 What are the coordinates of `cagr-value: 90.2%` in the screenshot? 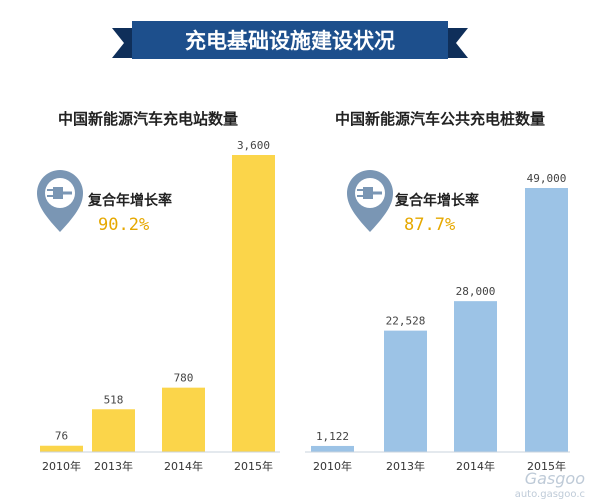 It's located at (123, 225).